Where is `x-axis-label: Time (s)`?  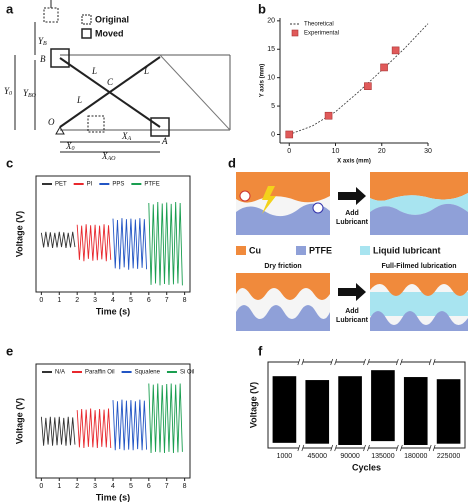
x-axis-label: Time (s) is located at coordinates (113, 497).